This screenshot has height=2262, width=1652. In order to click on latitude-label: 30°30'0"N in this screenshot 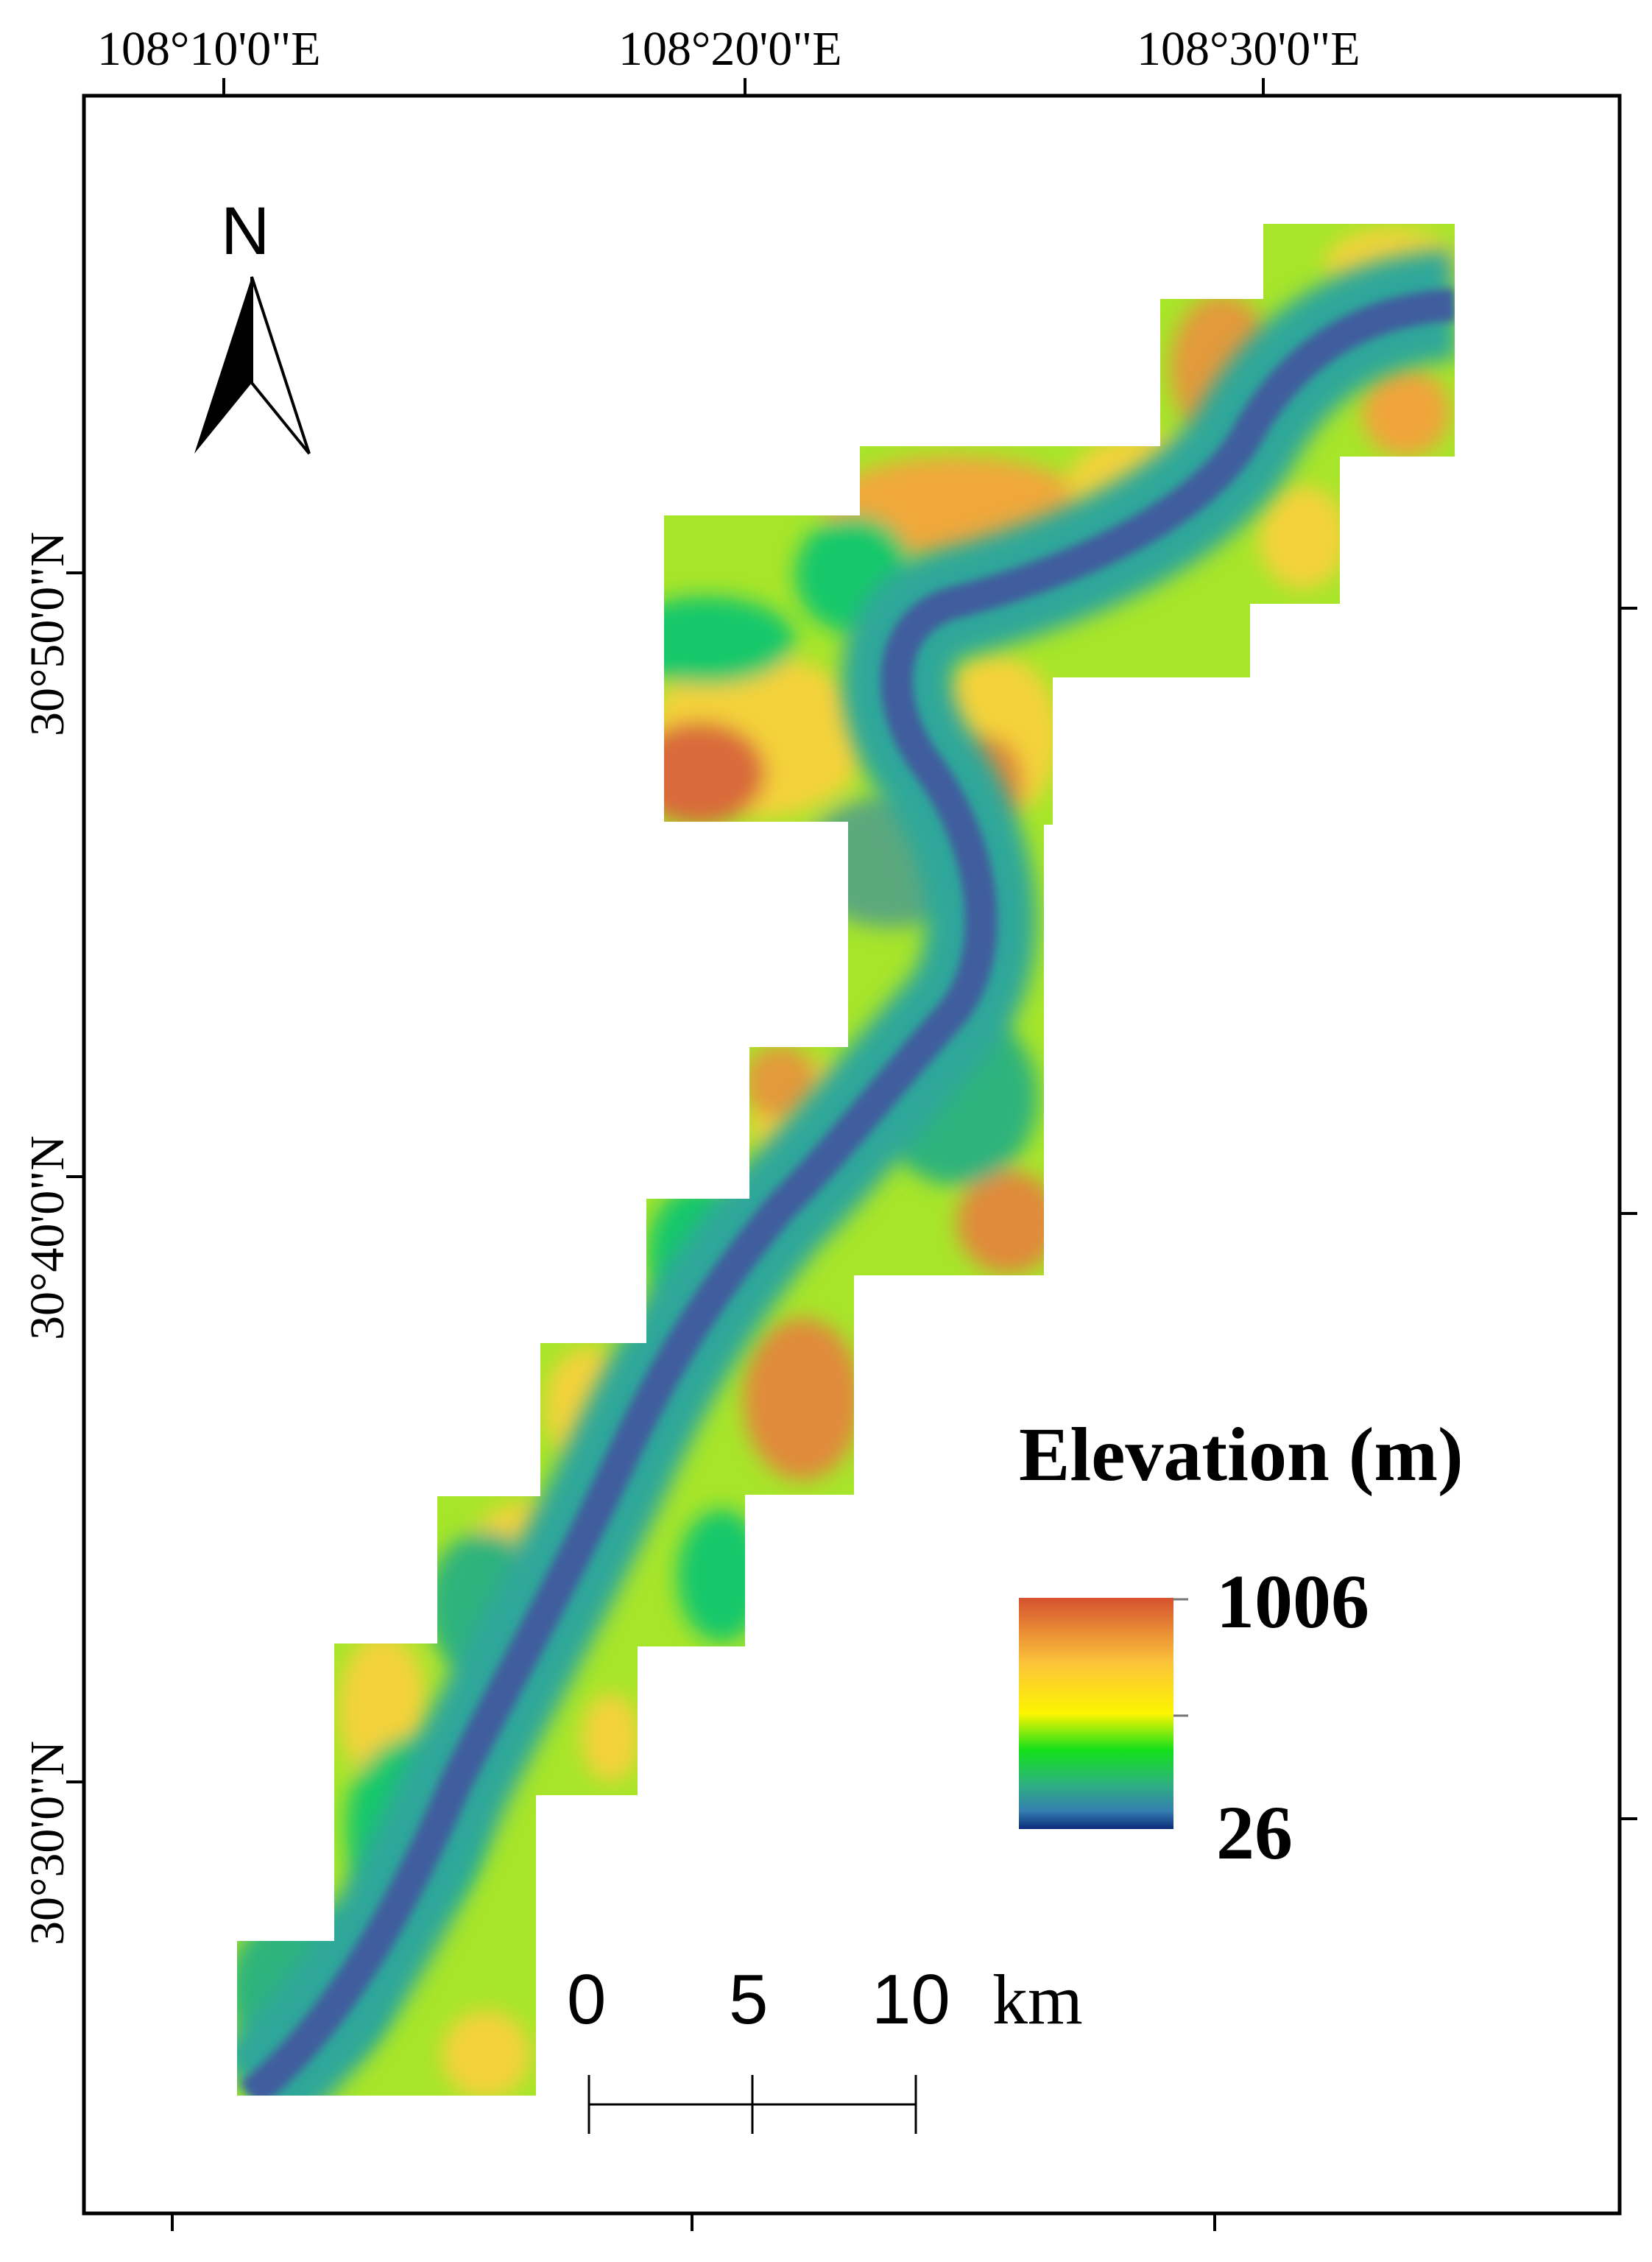, I will do `click(47, 1843)`.